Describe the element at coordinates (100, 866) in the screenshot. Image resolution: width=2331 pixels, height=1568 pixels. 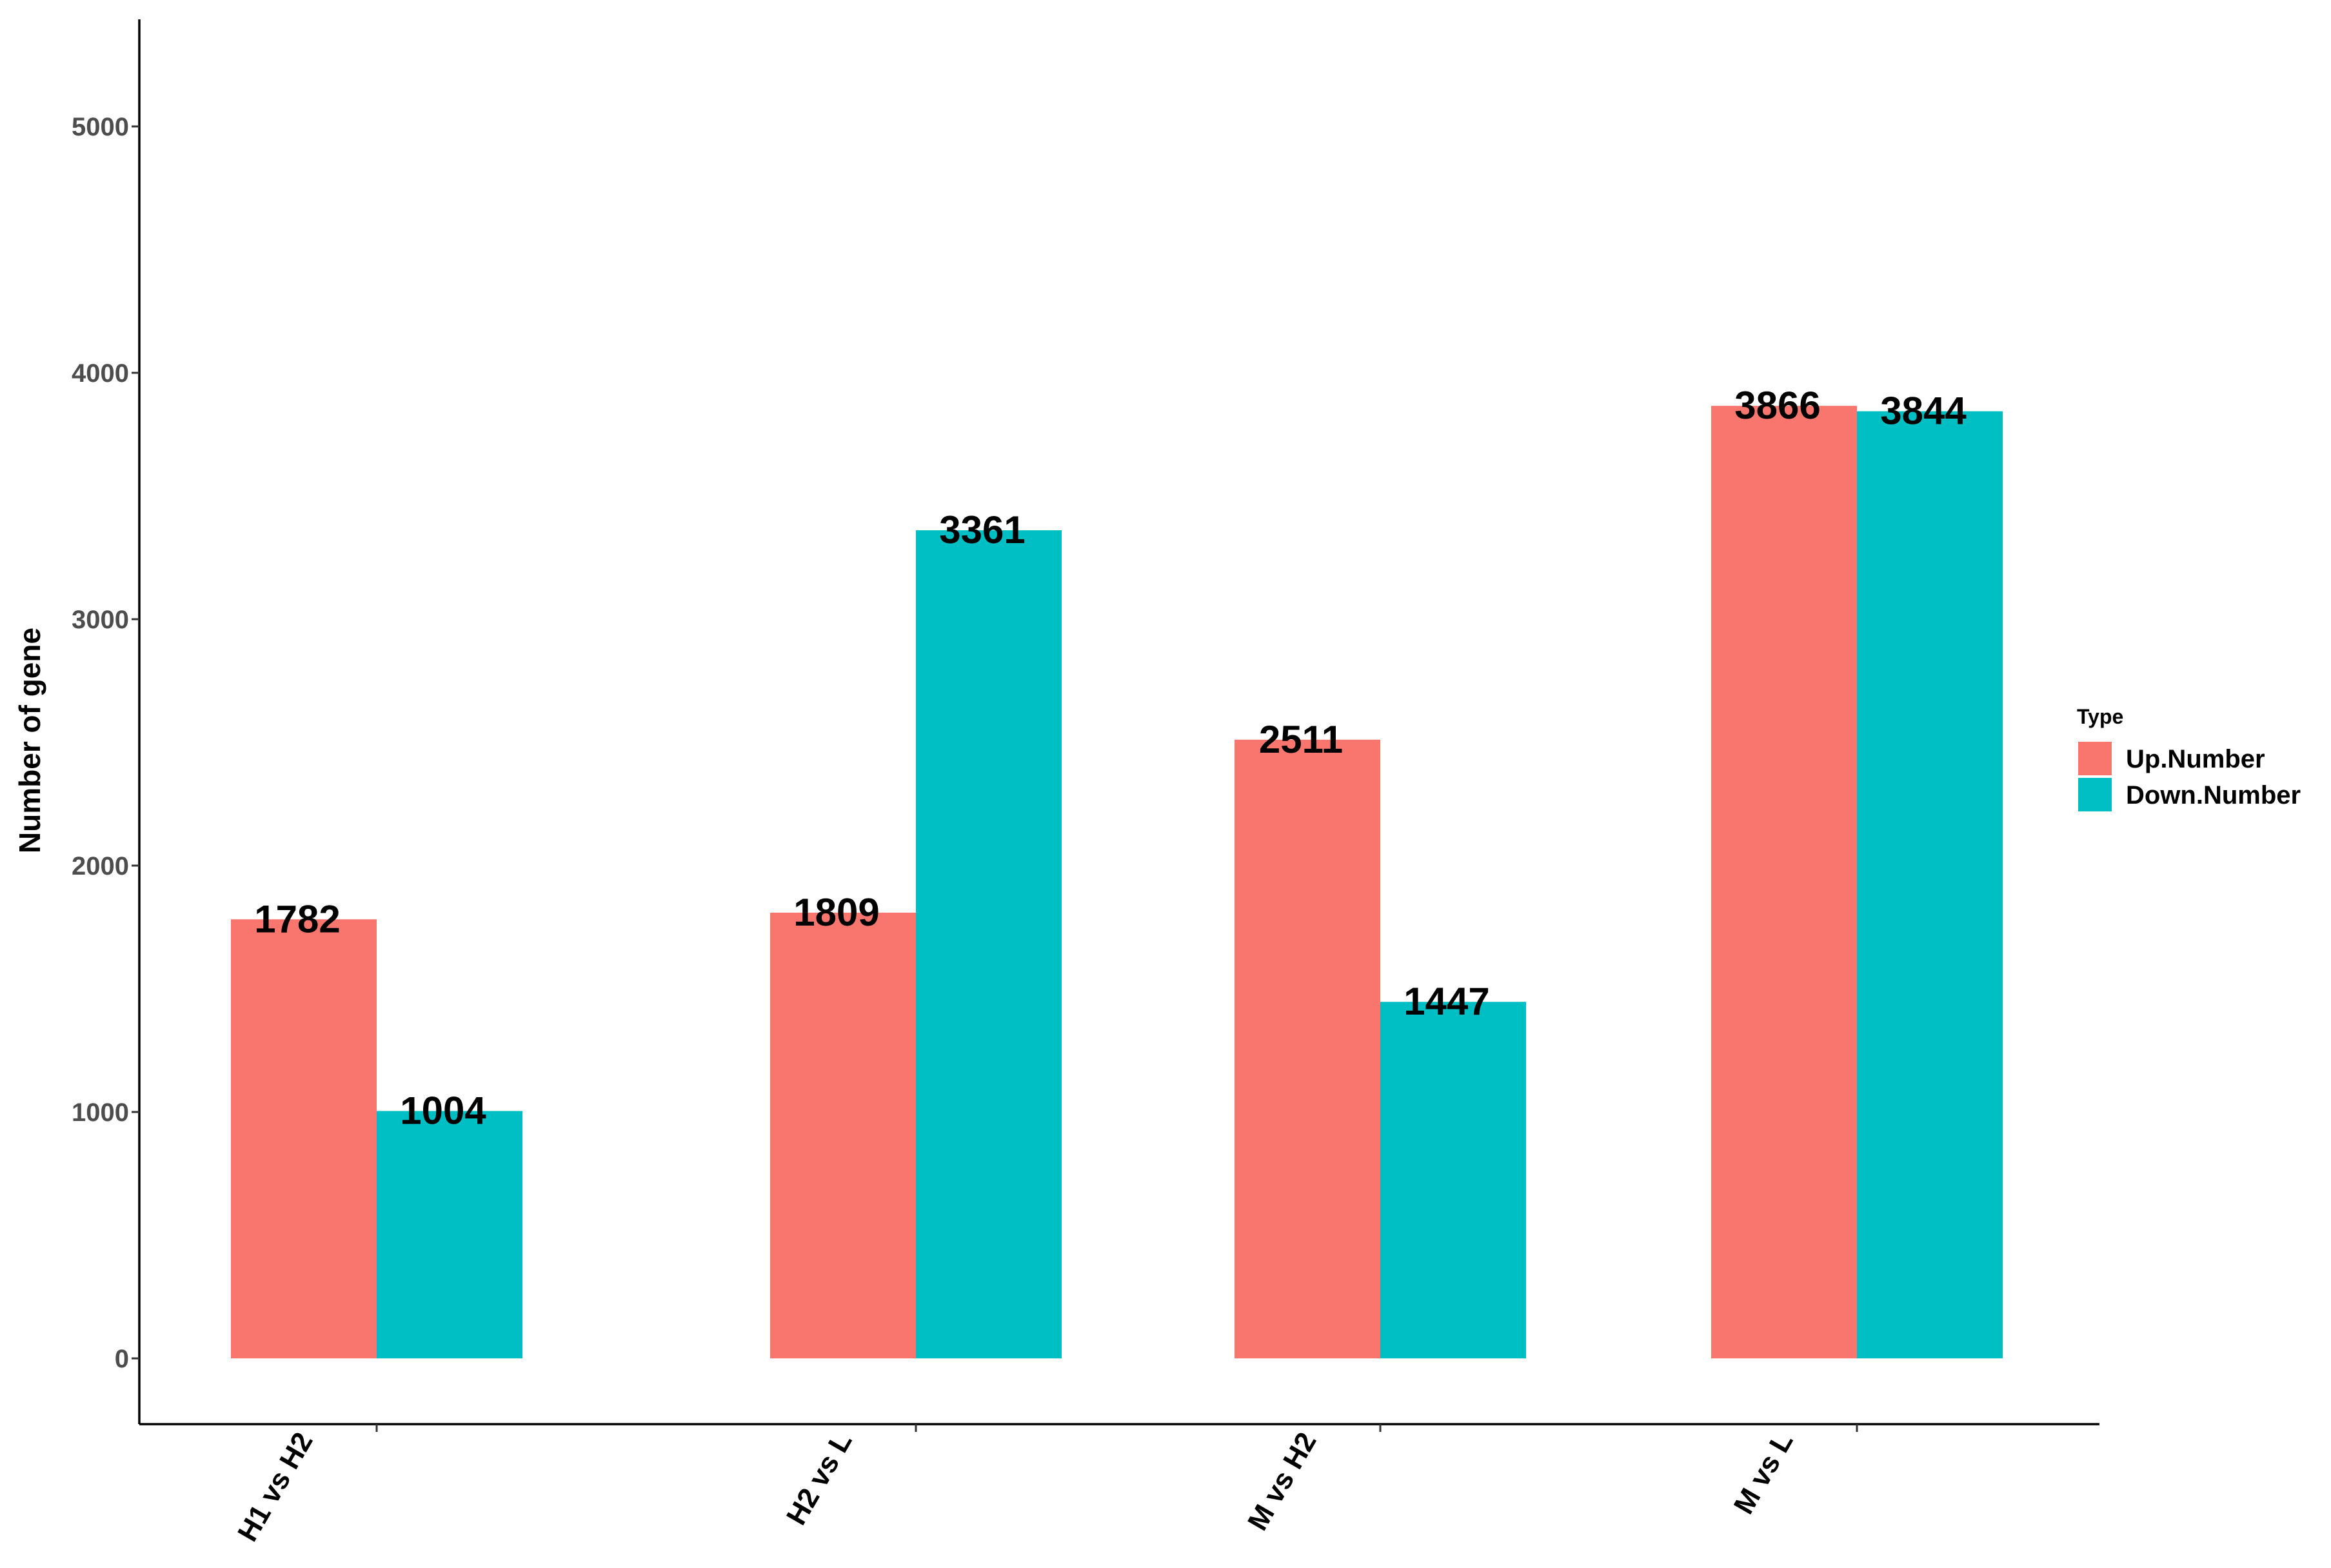
I see `y-tick-label: 2000` at that location.